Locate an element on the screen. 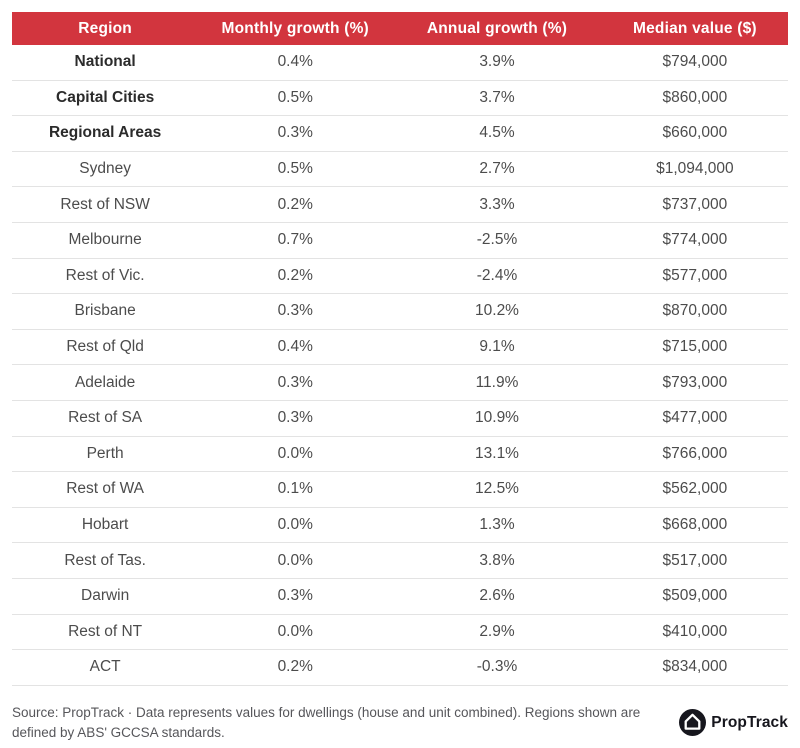 This screenshot has height=748, width=800. header-annual-growth: Annual growth (%) is located at coordinates (497, 28).